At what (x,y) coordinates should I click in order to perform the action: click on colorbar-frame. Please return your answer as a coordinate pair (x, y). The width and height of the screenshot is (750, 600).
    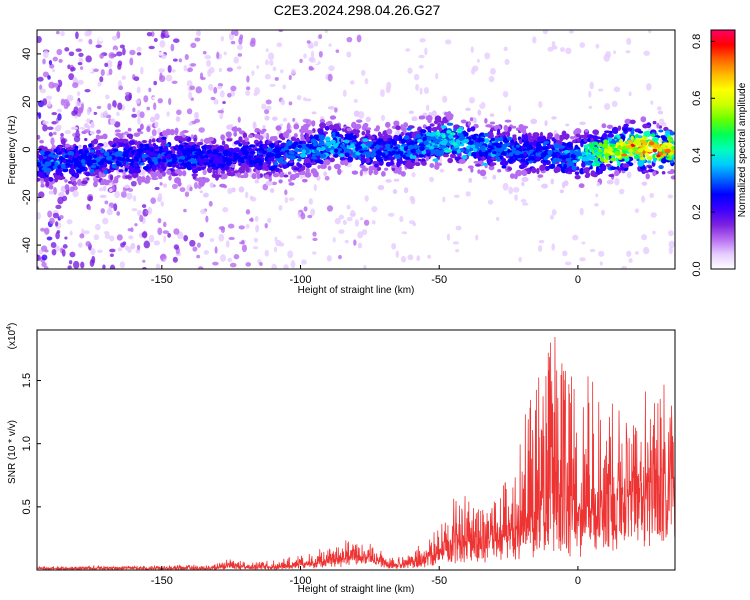
    Looking at the image, I should click on (723, 149).